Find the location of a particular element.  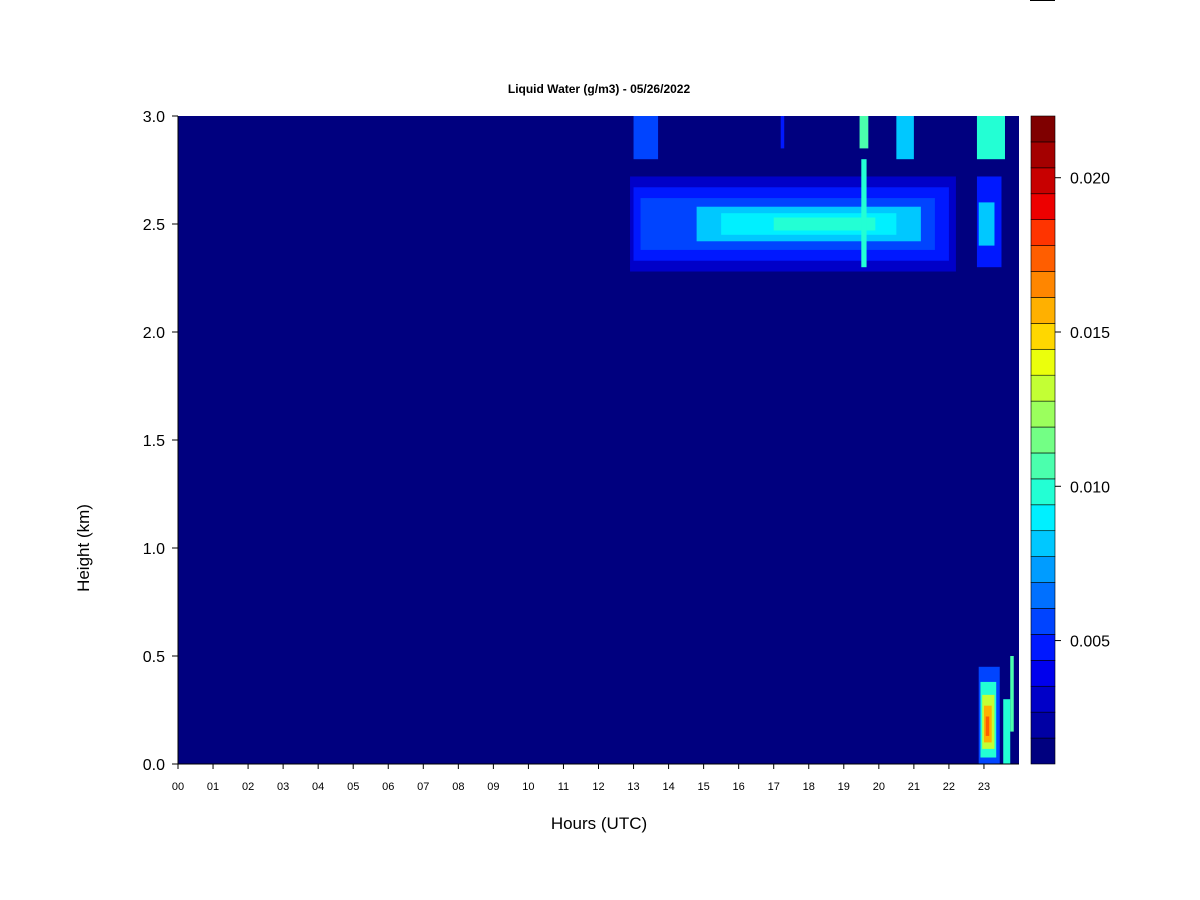

colorbar: 0.005 0.010 0.015 0.020 is located at coordinates (1070, 440).